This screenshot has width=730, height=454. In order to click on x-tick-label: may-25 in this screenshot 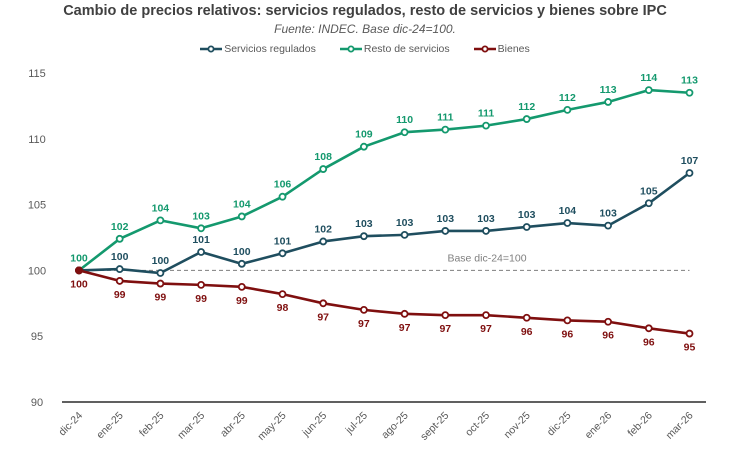, I will do `click(271, 426)`.